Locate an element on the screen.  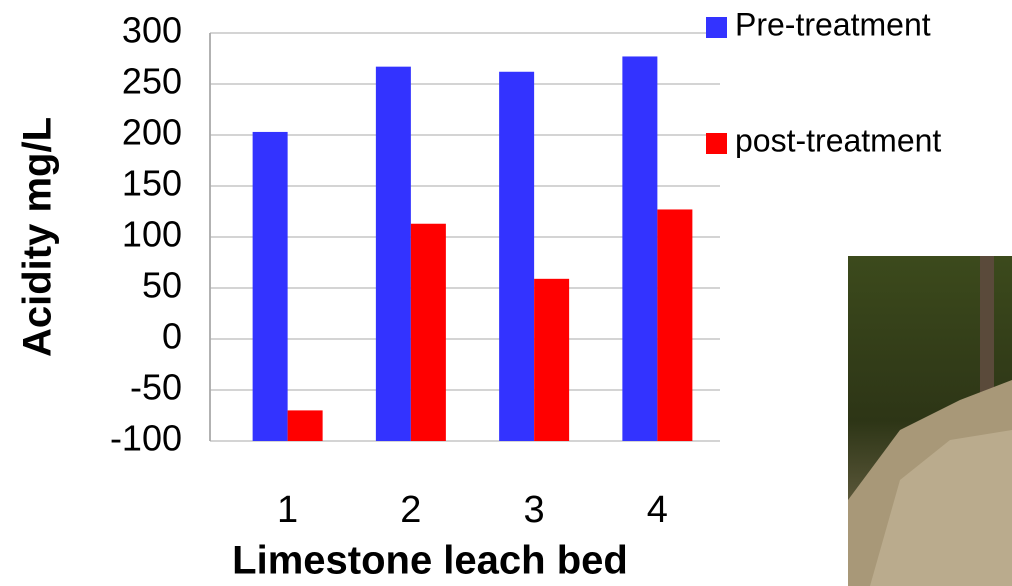
y-tick-label: 50 is located at coordinates (162, 285).